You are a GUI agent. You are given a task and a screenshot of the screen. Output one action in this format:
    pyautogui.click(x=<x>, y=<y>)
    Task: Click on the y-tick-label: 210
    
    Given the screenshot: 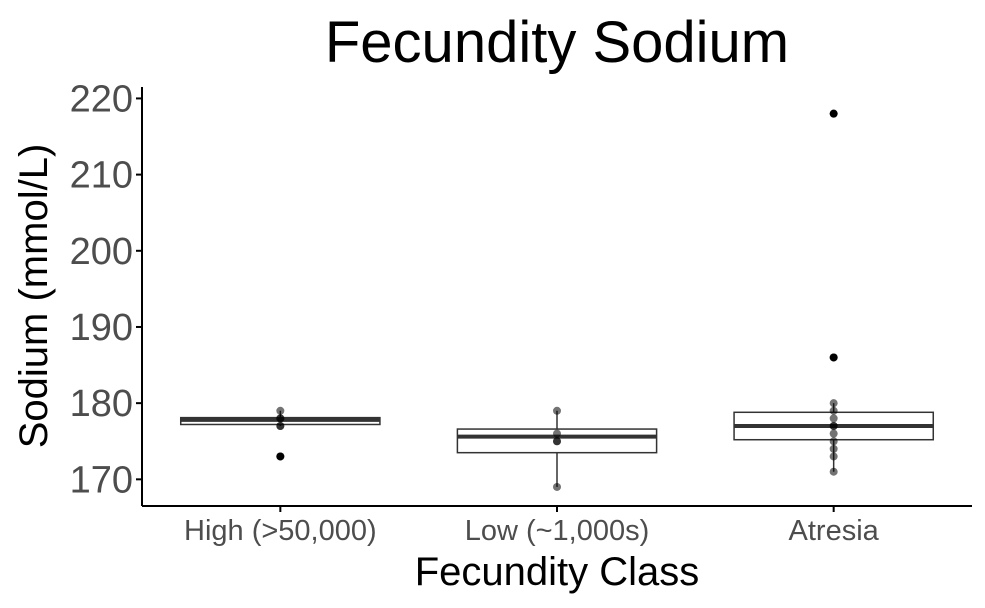 What is the action you would take?
    pyautogui.click(x=101, y=176)
    